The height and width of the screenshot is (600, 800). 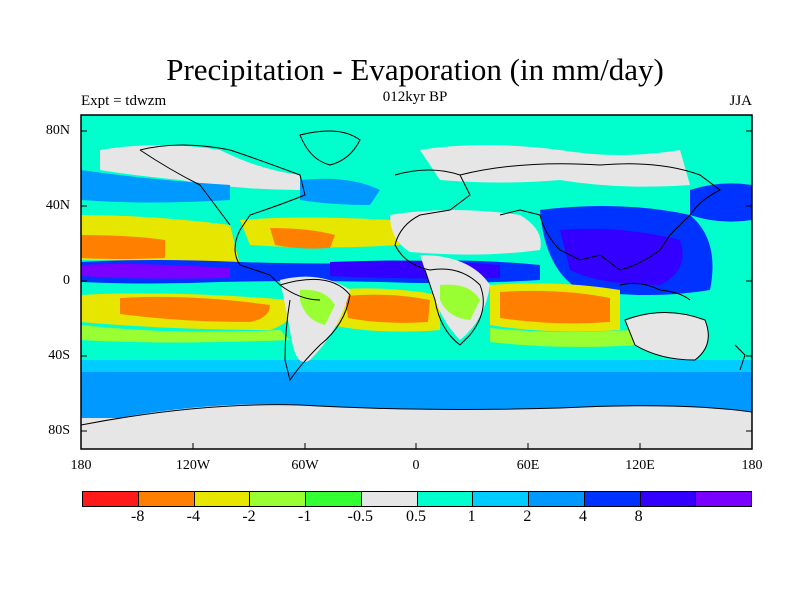 What do you see at coordinates (415, 97) in the screenshot?
I see `chart-subtitle: 012kyr BP` at bounding box center [415, 97].